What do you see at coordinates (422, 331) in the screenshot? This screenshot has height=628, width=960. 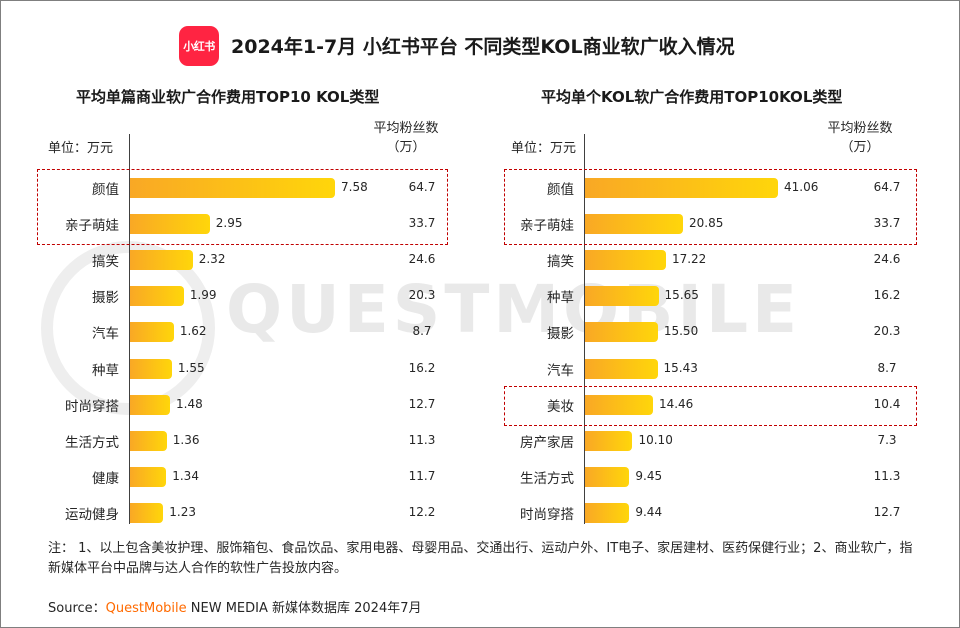 I see `left-fans-label: 8.7` at bounding box center [422, 331].